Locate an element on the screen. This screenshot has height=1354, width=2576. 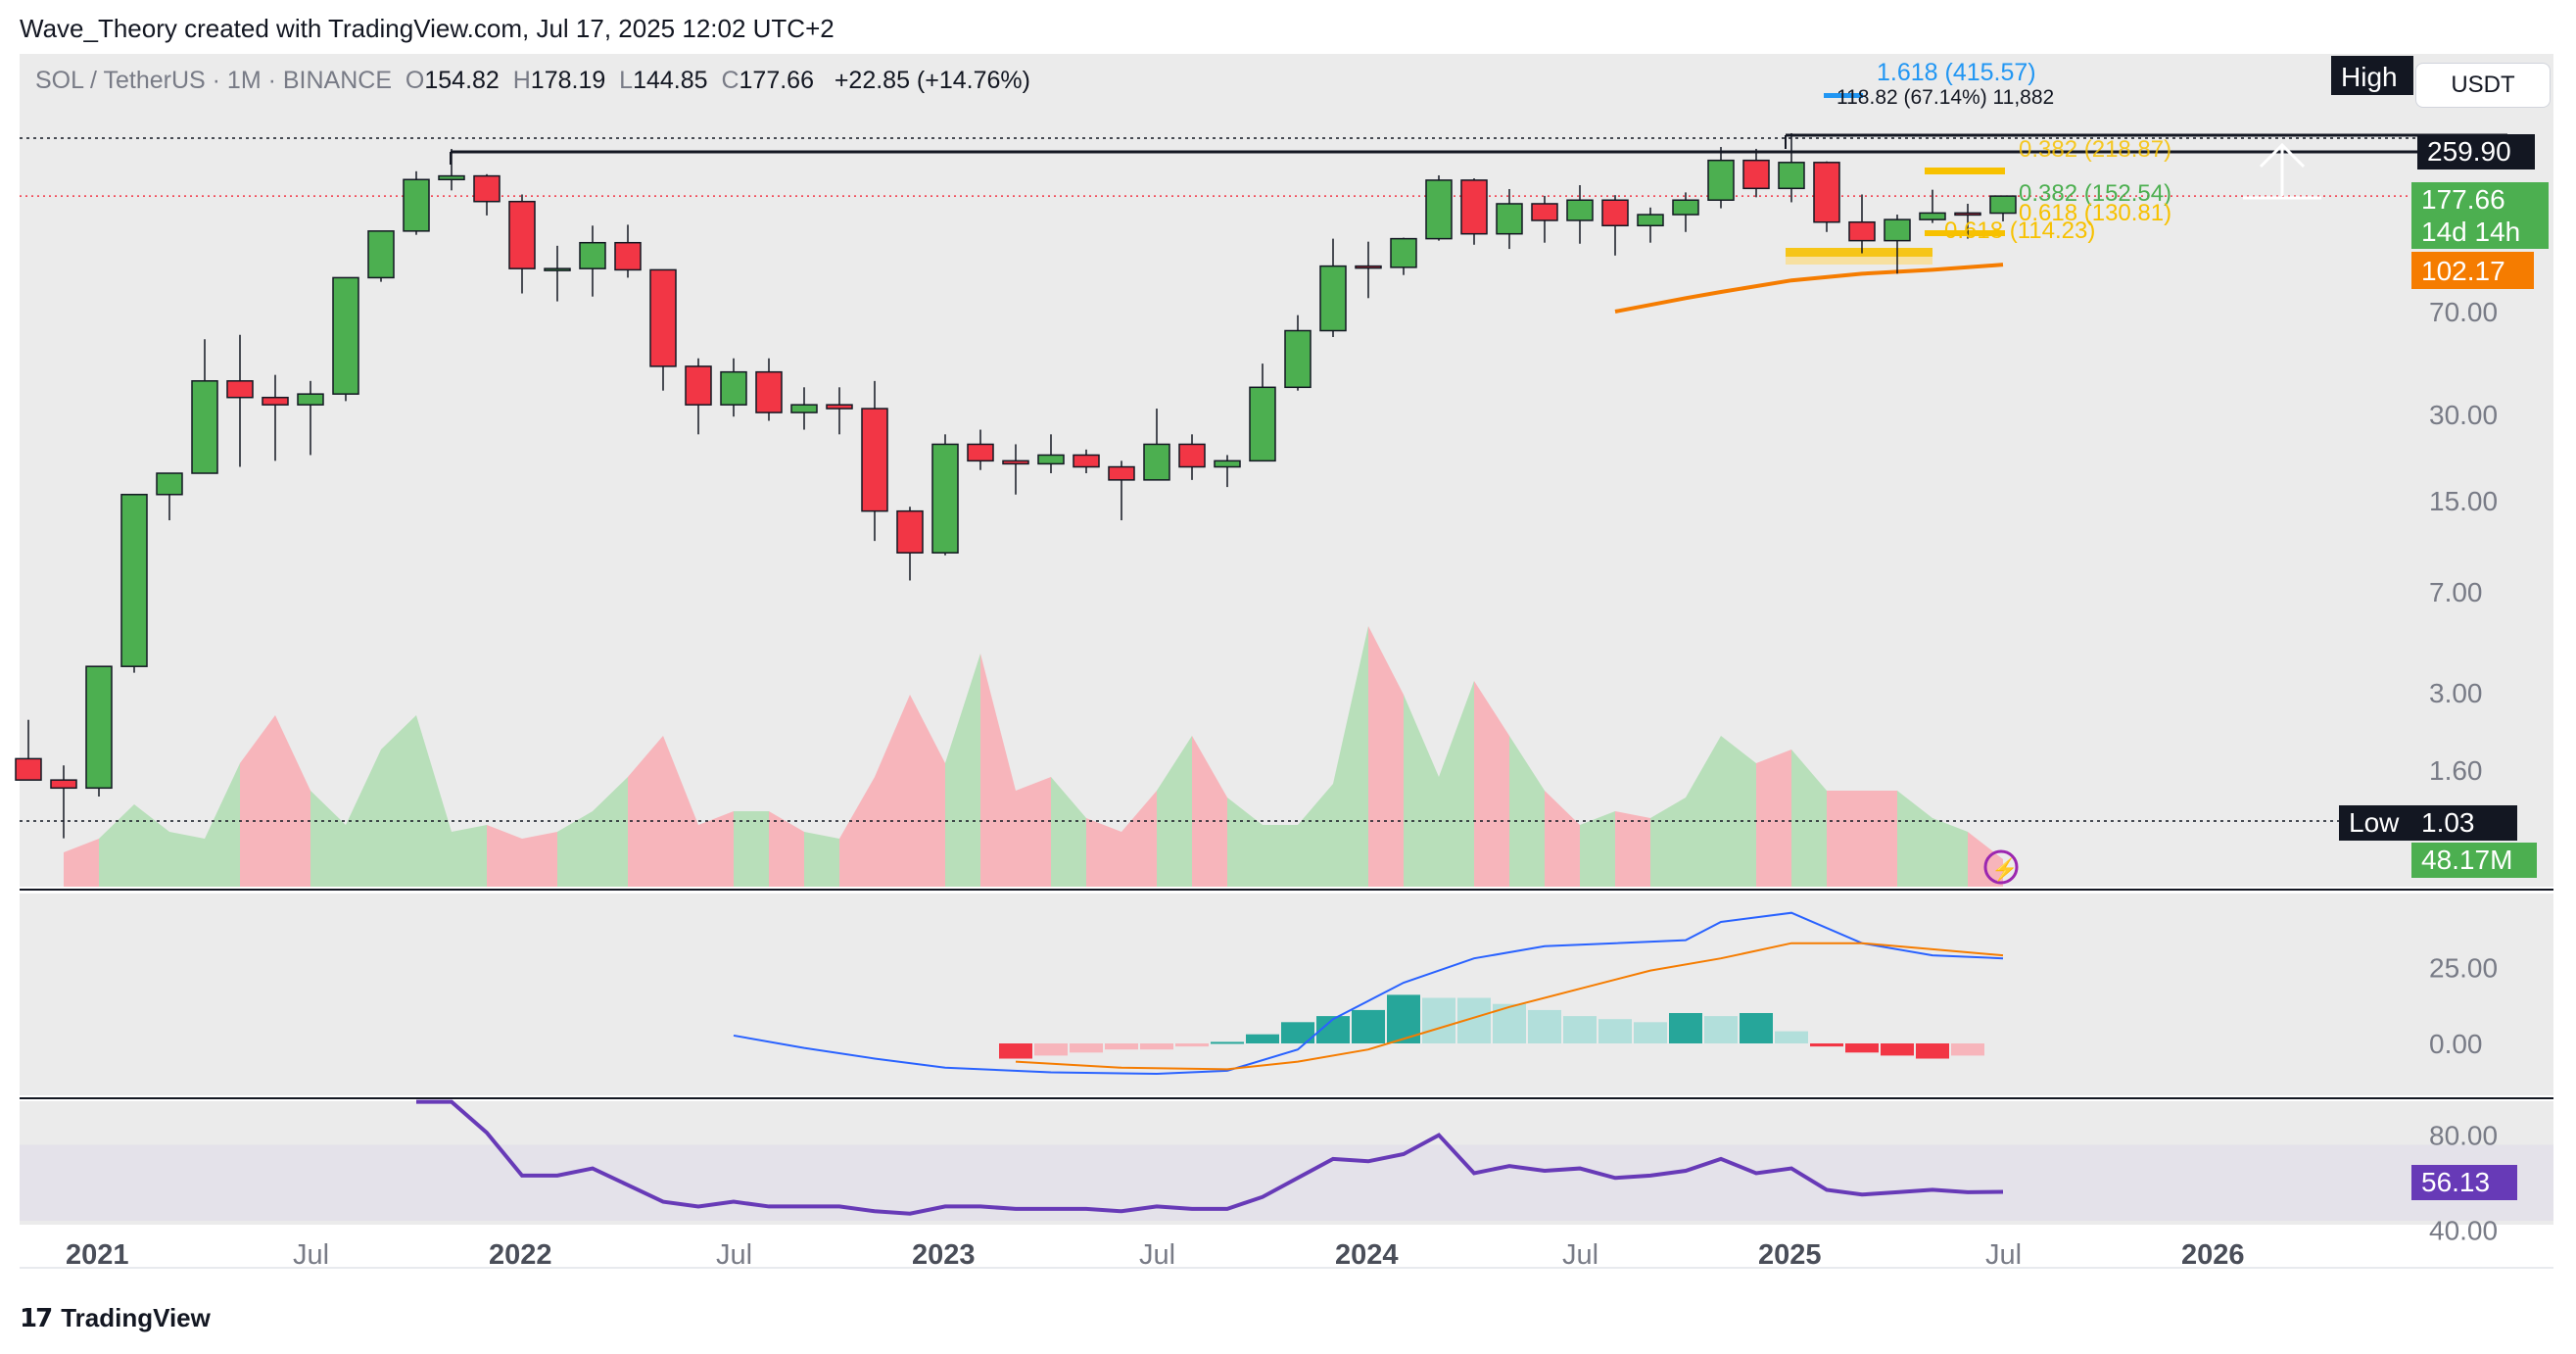
tradingview-logo-icon: 17 is located at coordinates (37, 1318).